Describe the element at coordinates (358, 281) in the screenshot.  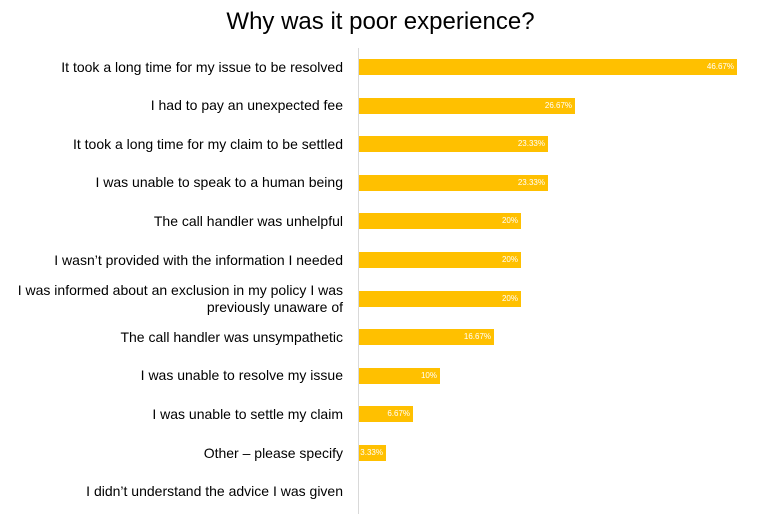
I see `axis-line` at that location.